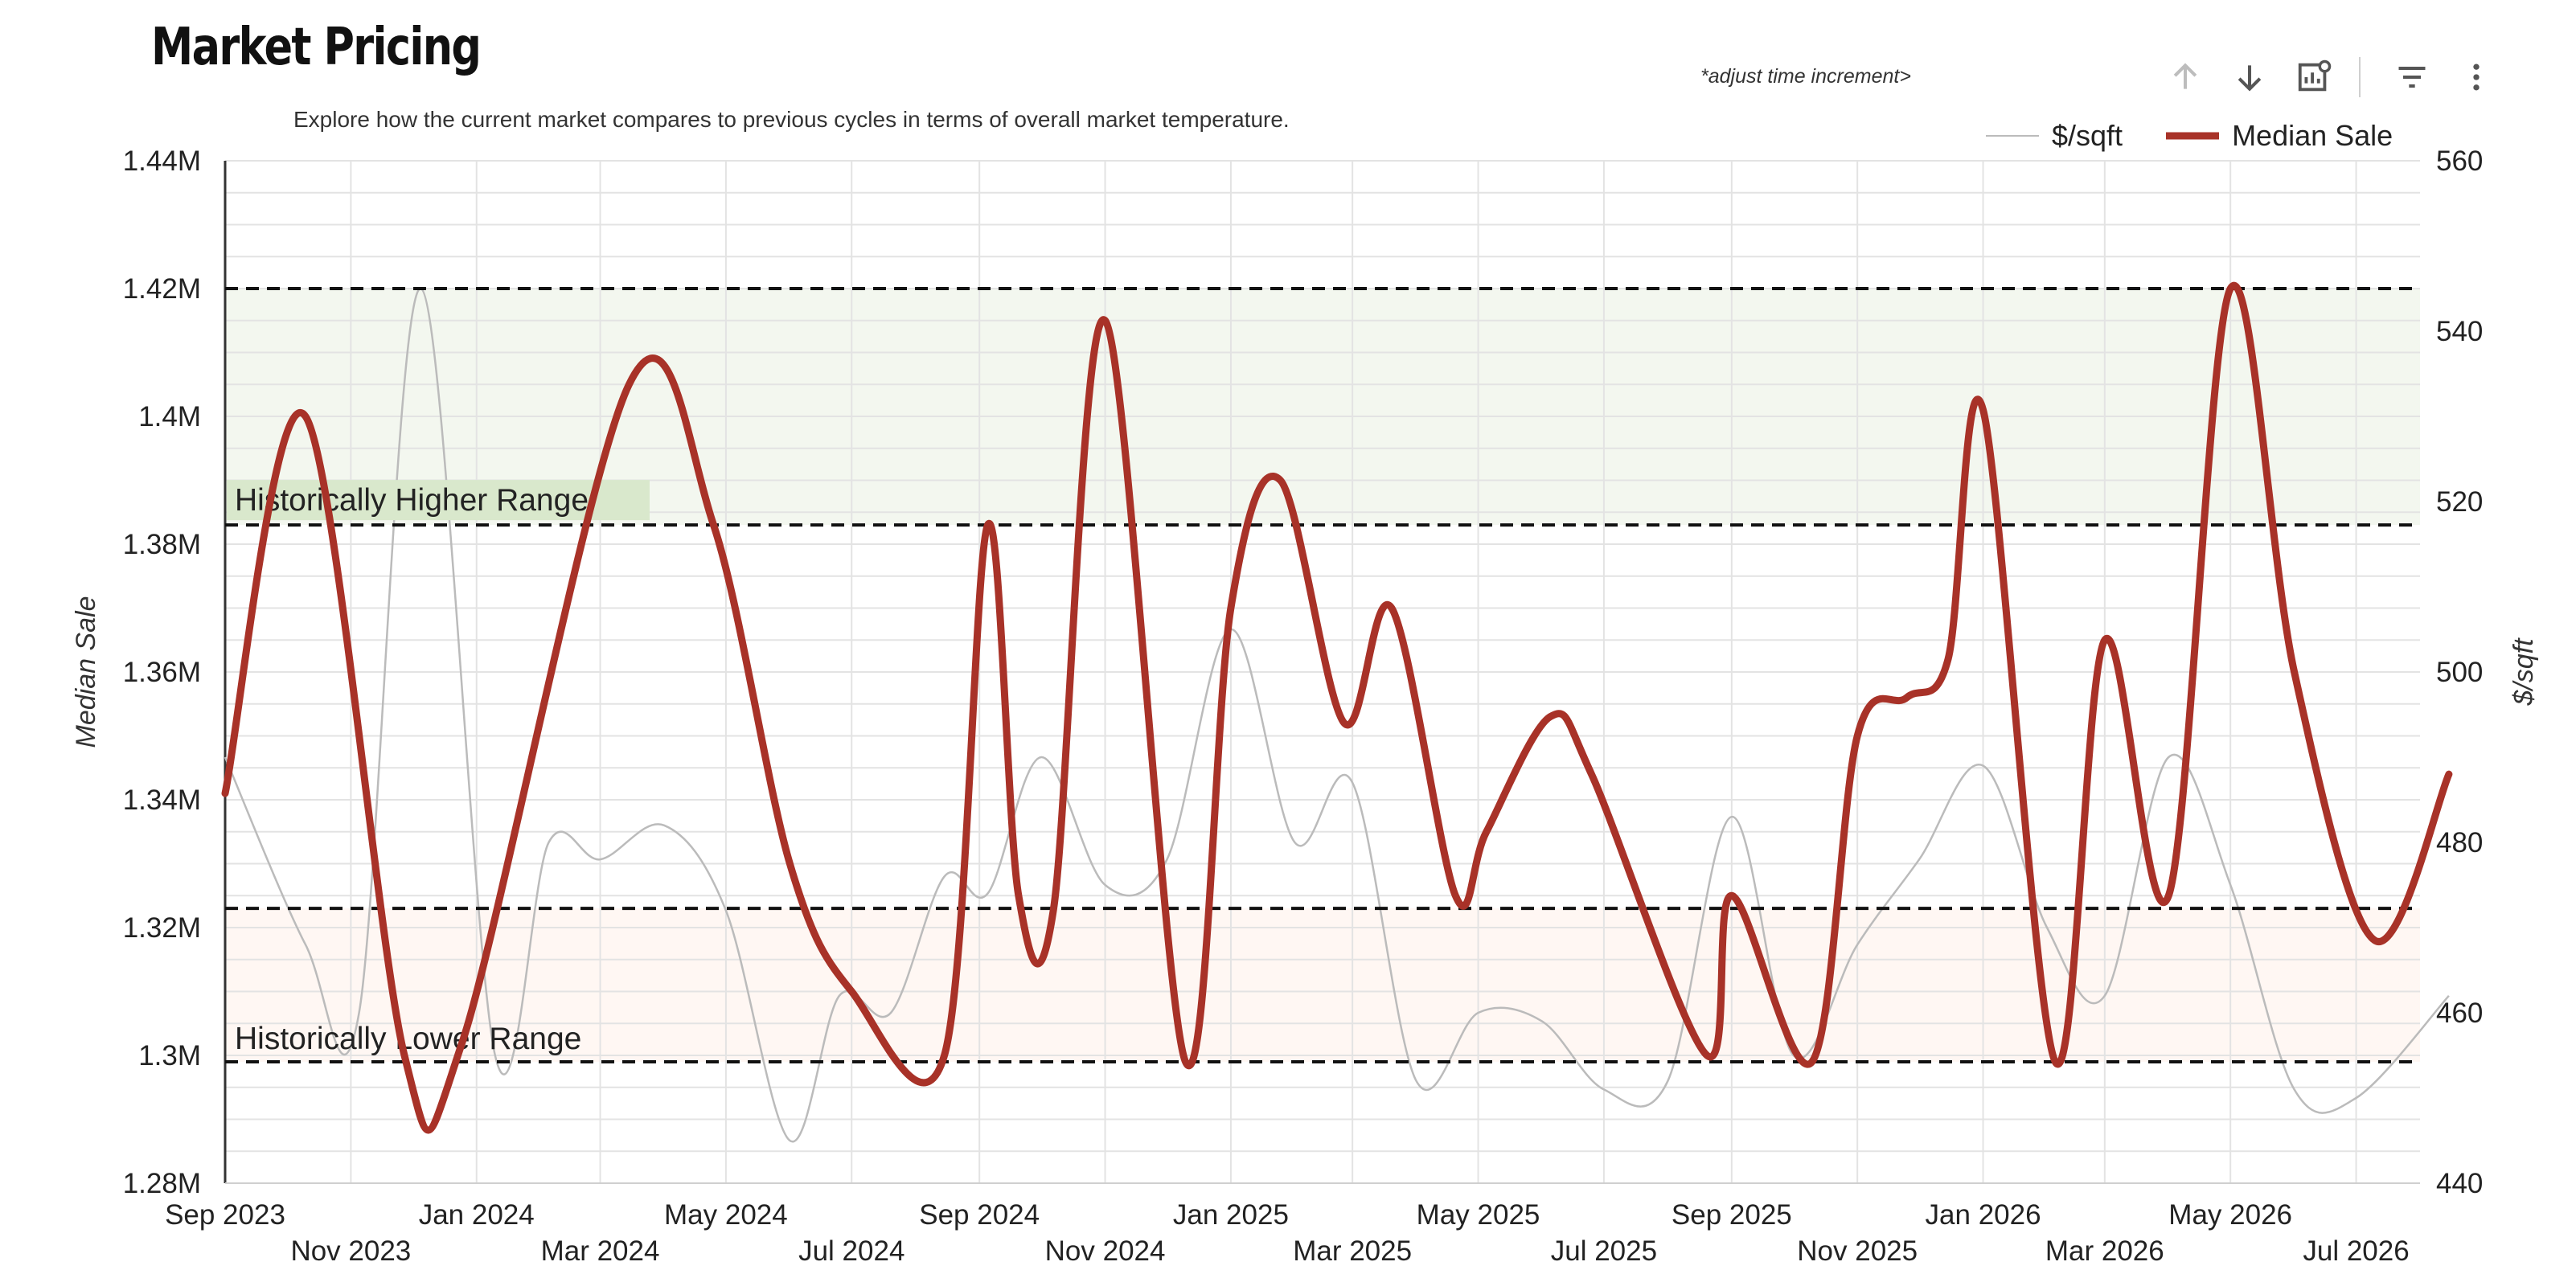 This screenshot has height=1270, width=2576. Describe the element at coordinates (1478, 1215) in the screenshot. I see `x-tick-label: May 2025` at that location.